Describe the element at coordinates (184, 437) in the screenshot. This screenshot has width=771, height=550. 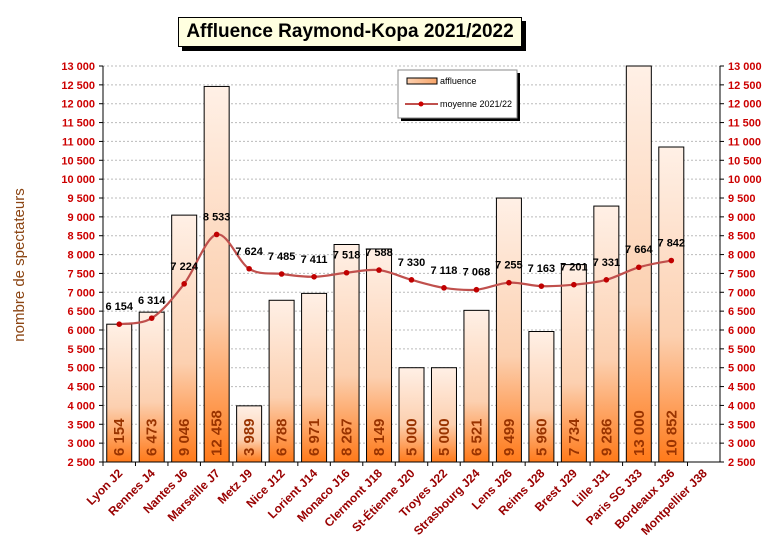
I see `bar-value-label: 9 046` at that location.